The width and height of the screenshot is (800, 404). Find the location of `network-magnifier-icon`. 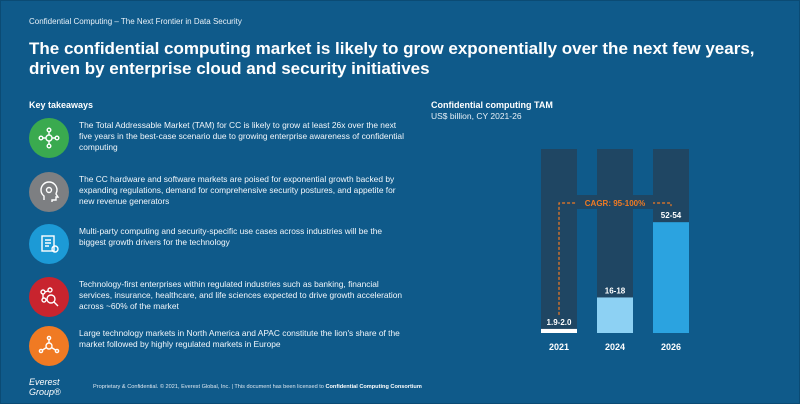

network-magnifier-icon is located at coordinates (49, 297).